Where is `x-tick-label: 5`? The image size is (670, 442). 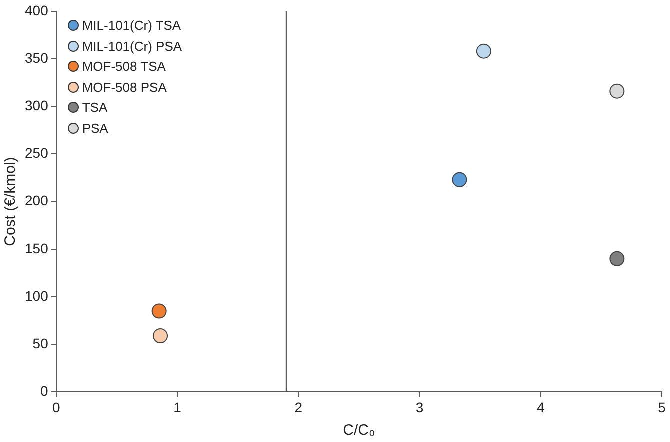
x-tick-label: 5 is located at coordinates (662, 407).